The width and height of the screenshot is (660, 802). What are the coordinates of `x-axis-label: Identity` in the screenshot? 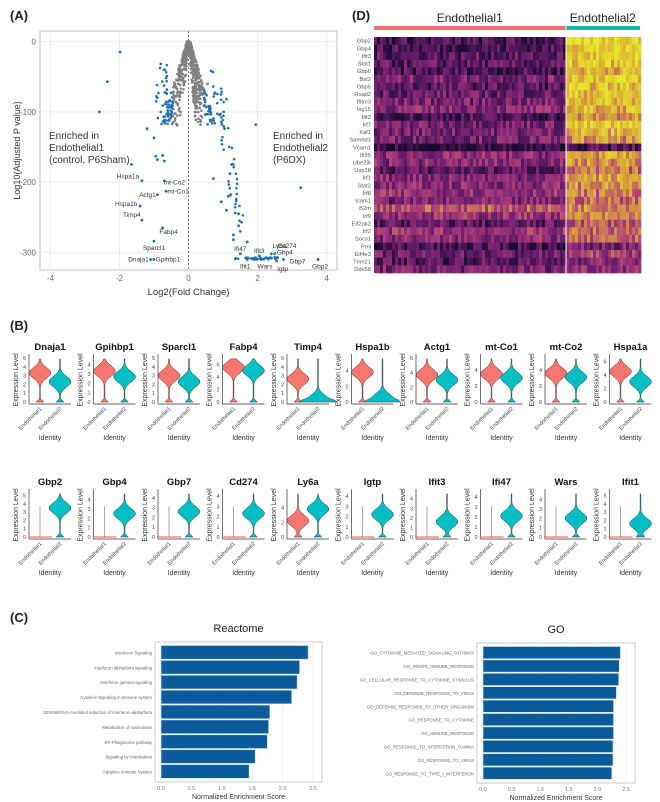 It's located at (437, 438).